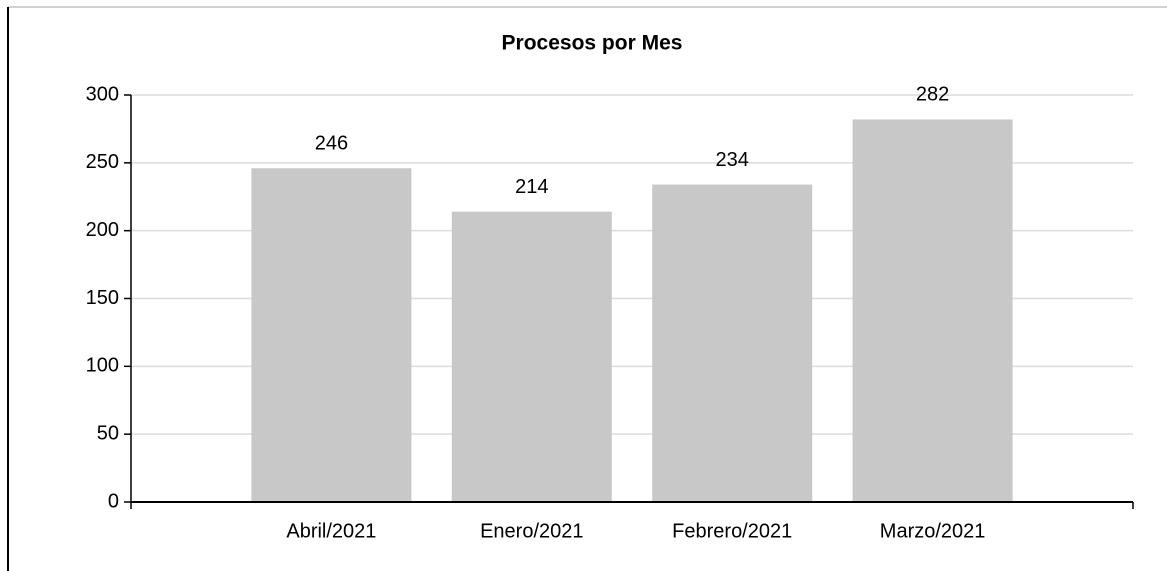 Image resolution: width=1167 pixels, height=571 pixels. What do you see at coordinates (592, 43) in the screenshot?
I see `chart-title: Procesos por Mes` at bounding box center [592, 43].